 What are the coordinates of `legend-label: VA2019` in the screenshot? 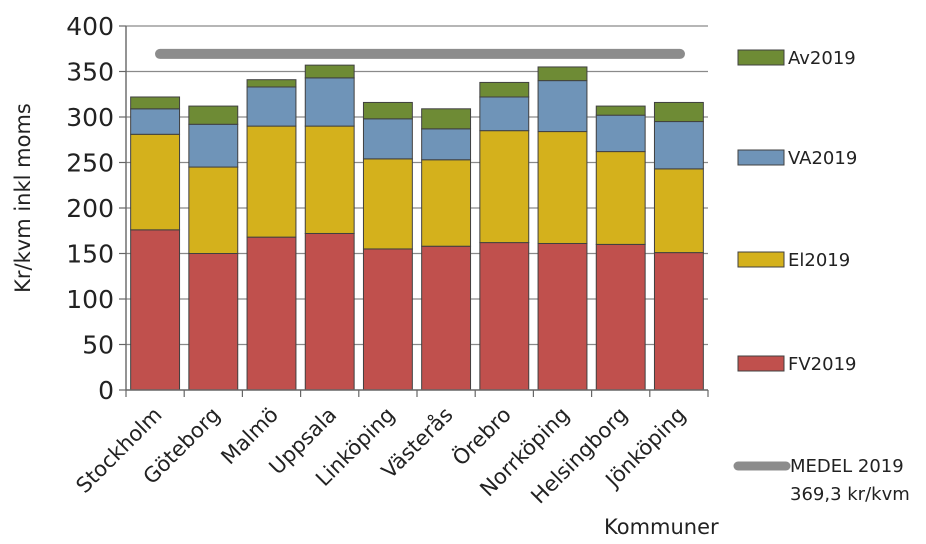 It's located at (822, 158).